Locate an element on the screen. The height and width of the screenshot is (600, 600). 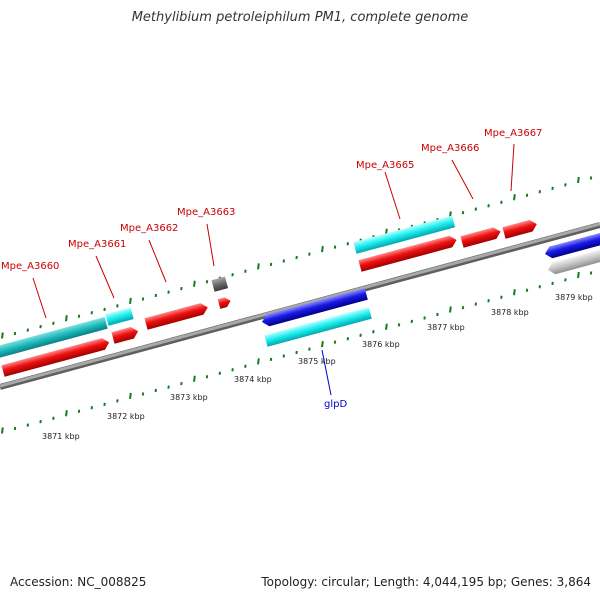
kbp-label-3875: 3875 kbp is located at coordinates (317, 361).